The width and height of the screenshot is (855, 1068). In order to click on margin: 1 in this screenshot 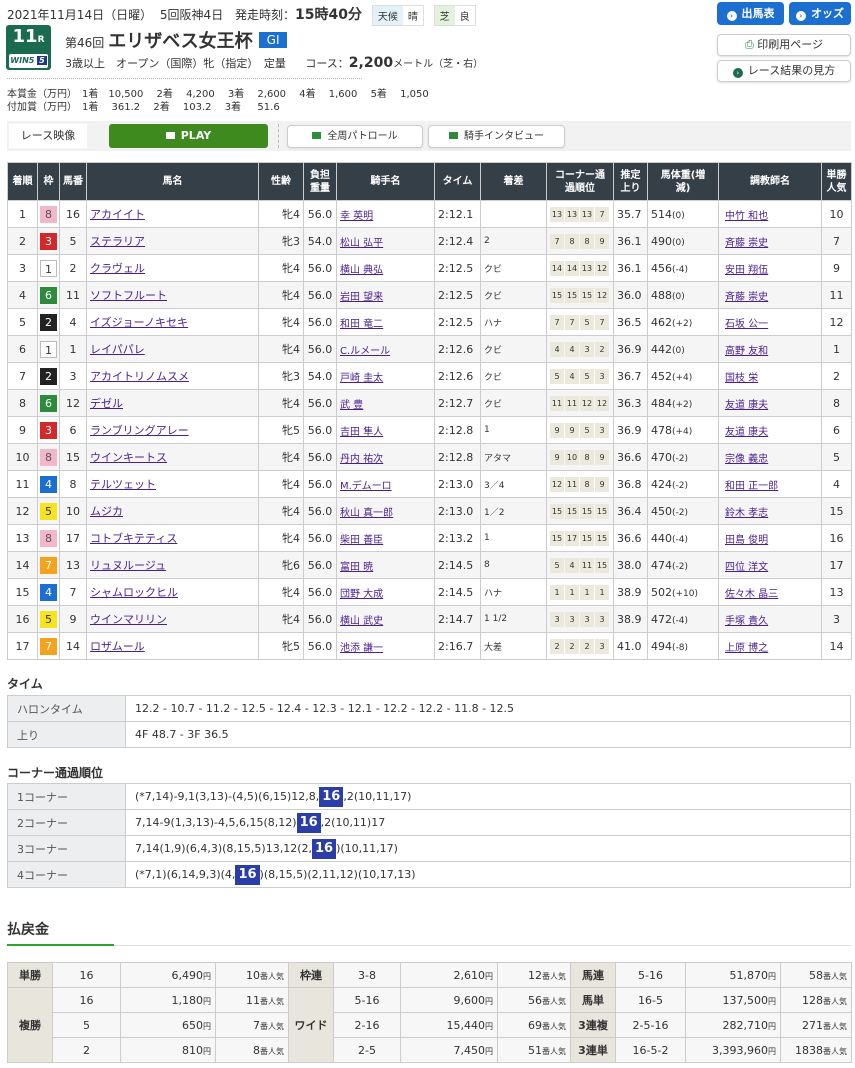, I will do `click(513, 430)`.